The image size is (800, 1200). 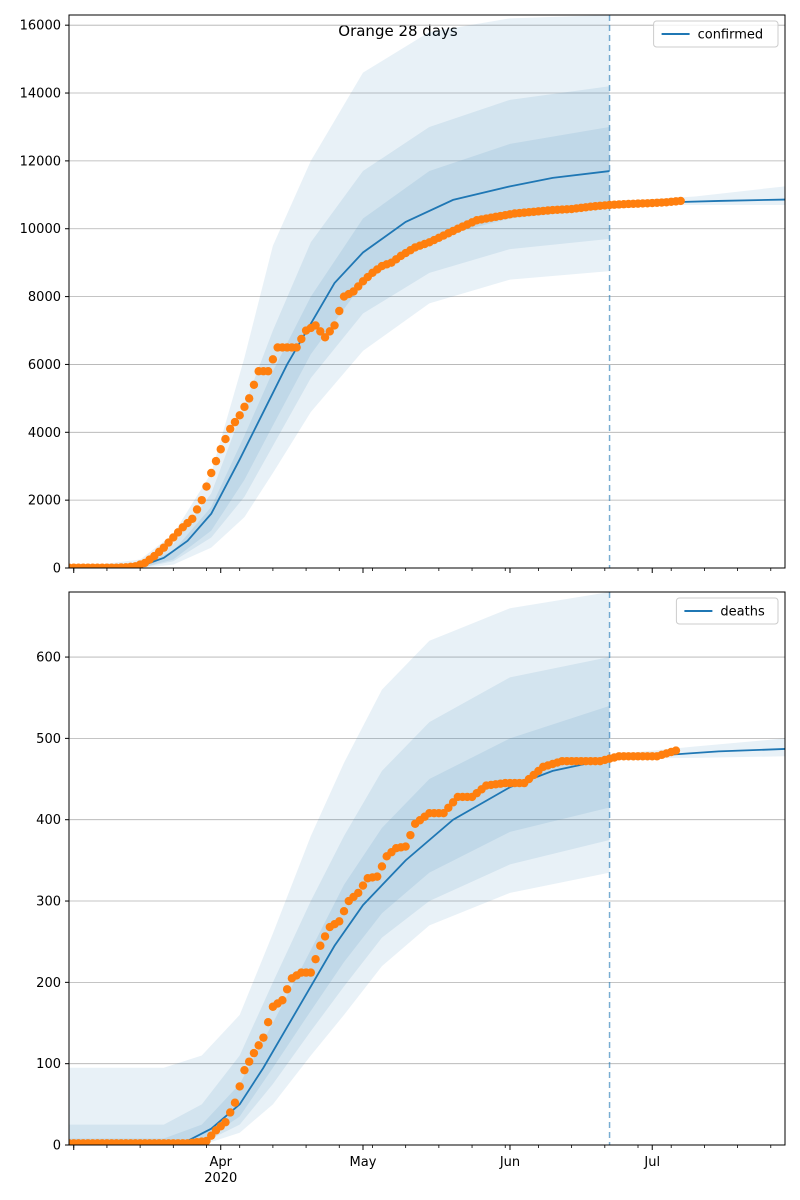 What do you see at coordinates (44, 297) in the screenshot?
I see `y-tick-label: 8000` at bounding box center [44, 297].